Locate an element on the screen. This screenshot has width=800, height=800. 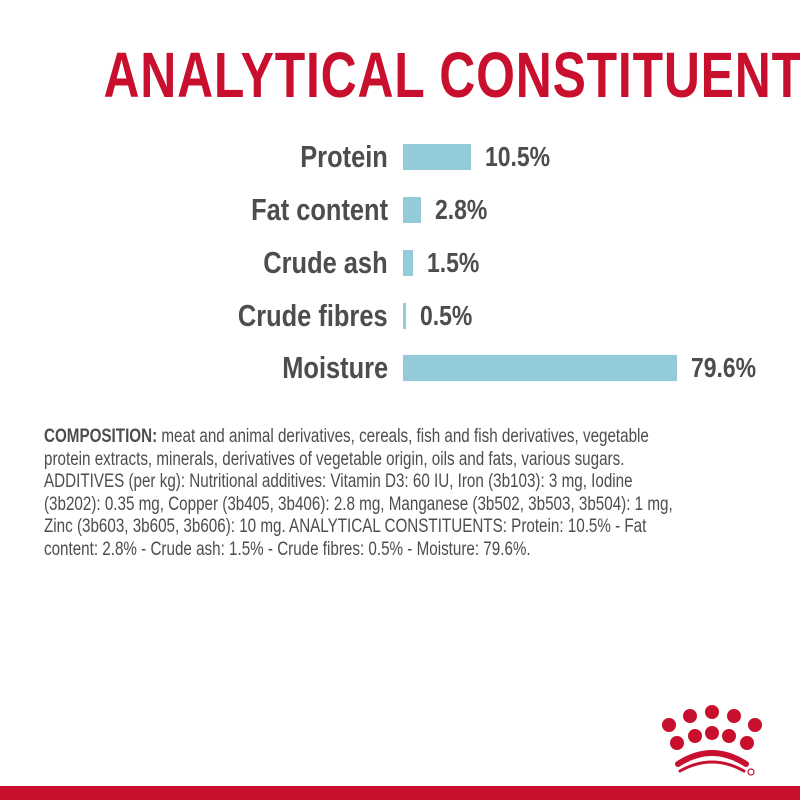
bottom-brand-bar is located at coordinates (400, 793).